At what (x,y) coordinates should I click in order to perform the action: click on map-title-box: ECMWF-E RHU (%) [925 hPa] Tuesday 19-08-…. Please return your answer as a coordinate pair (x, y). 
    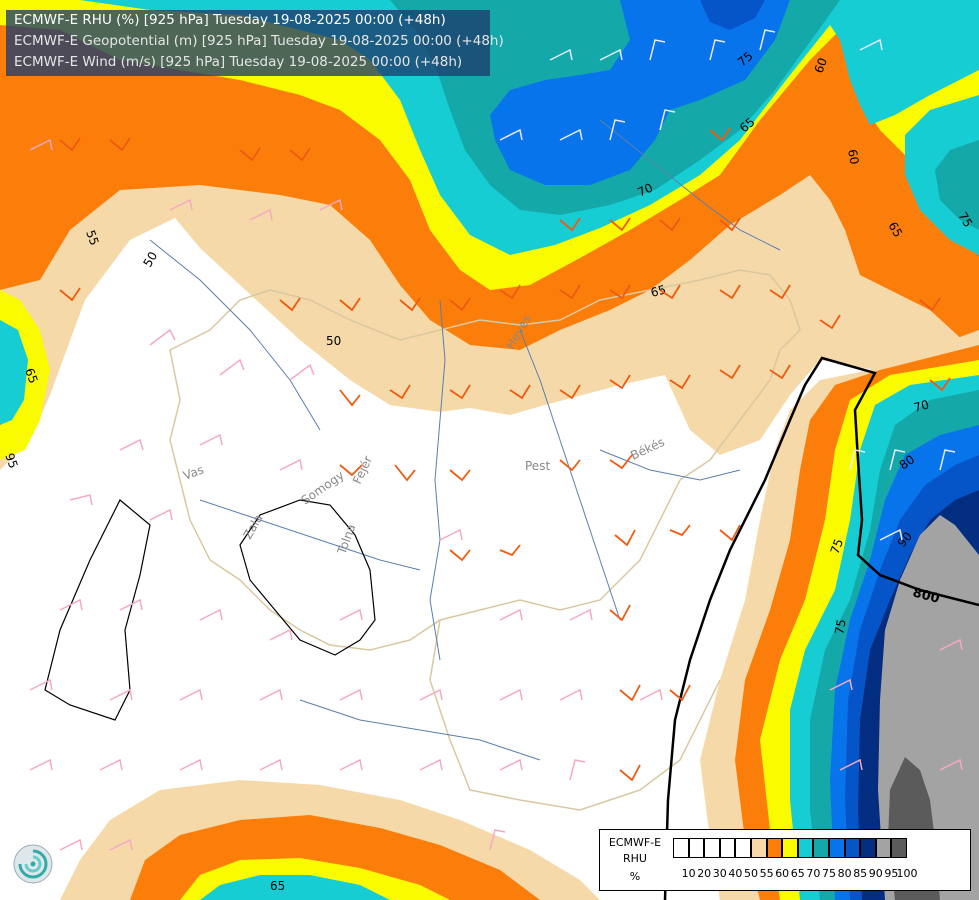
    Looking at the image, I should click on (255, 43).